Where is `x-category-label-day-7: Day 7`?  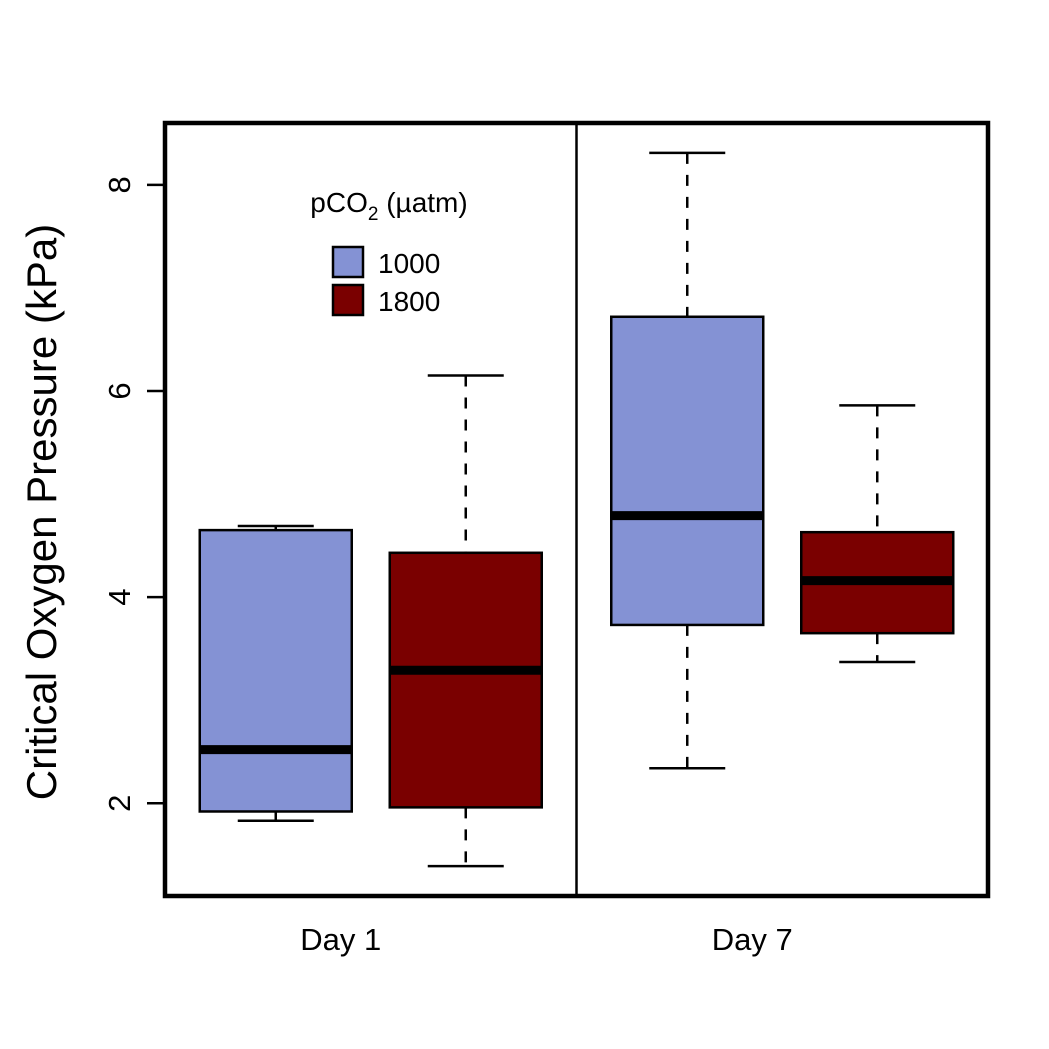 x-category-label-day-7: Day 7 is located at coordinates (752, 939).